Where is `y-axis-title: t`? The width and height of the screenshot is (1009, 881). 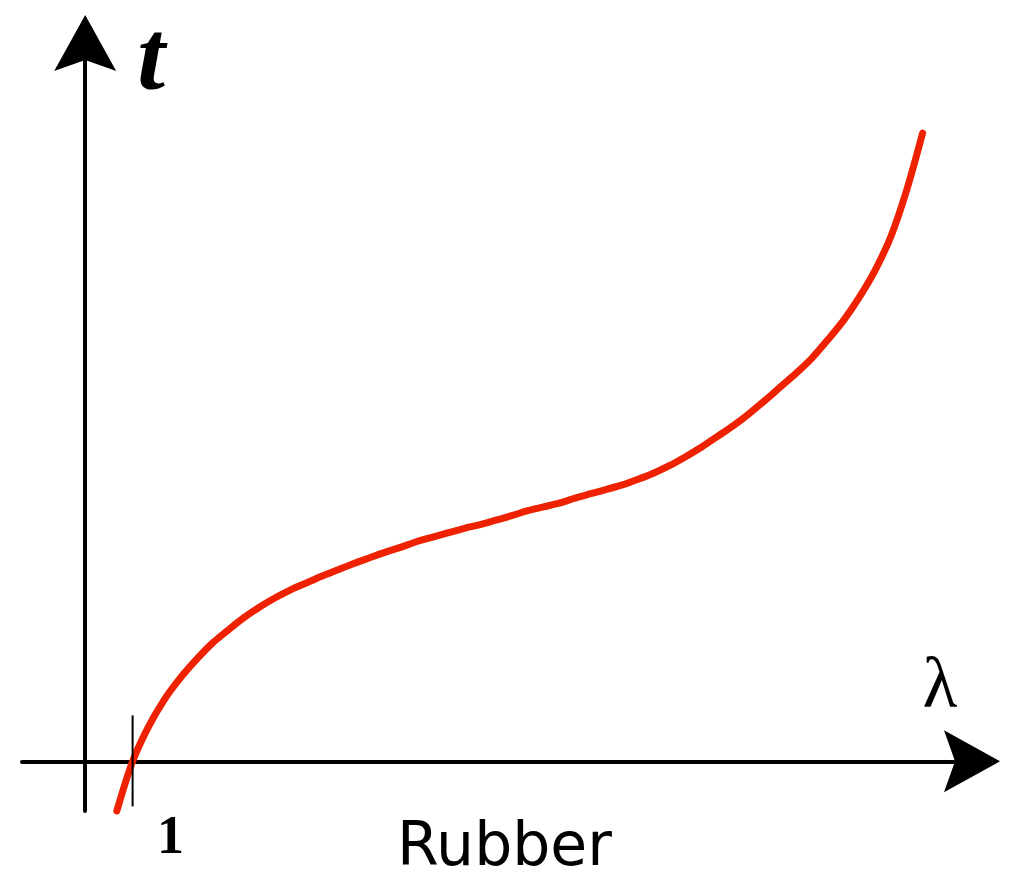 y-axis-title: t is located at coordinates (153, 55).